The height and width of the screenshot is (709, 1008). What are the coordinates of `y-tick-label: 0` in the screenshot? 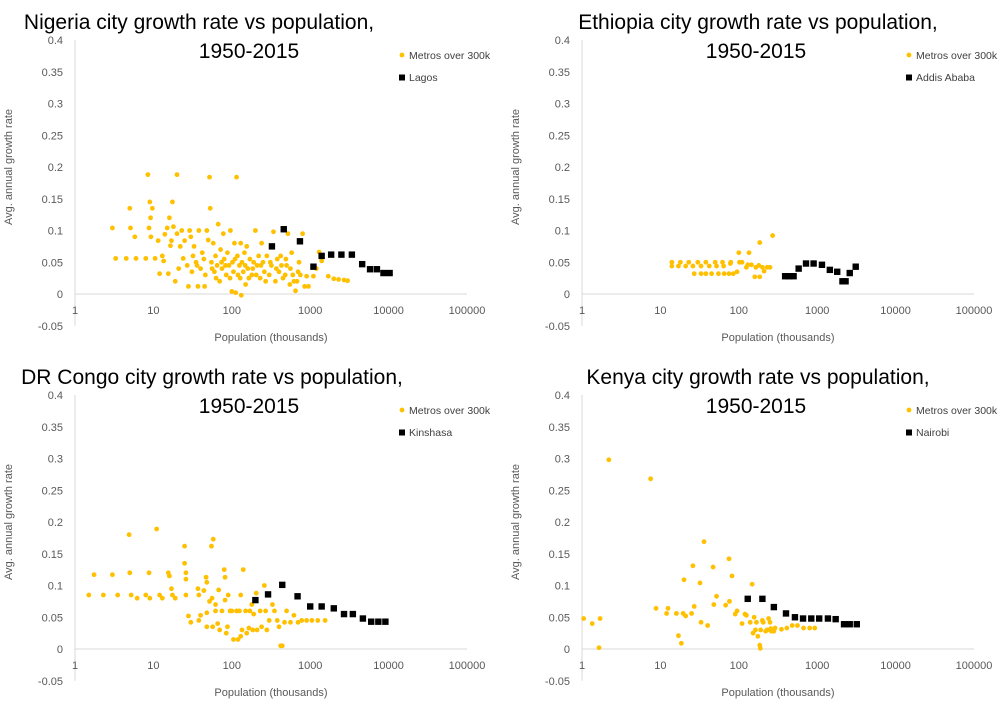 It's located at (60, 295).